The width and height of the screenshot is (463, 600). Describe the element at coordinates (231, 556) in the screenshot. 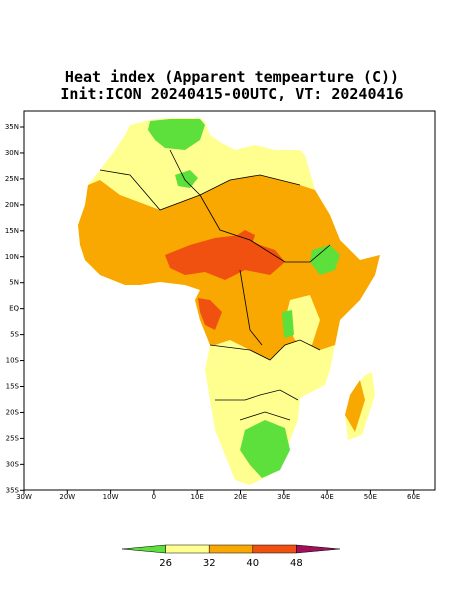

I see `colorbar: 26 32 40 48` at that location.